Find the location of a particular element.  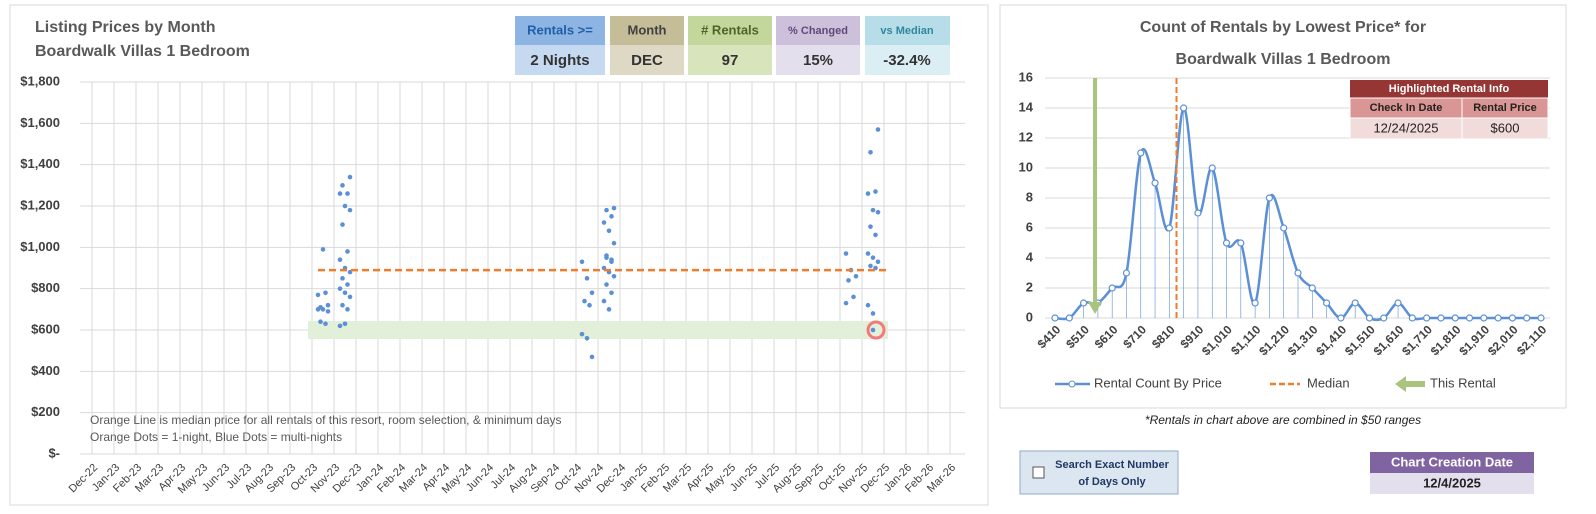

highlight-band is located at coordinates (598, 330).